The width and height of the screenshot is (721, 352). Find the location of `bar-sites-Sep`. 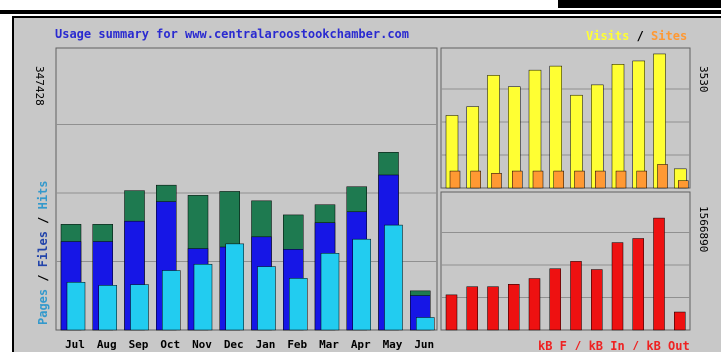

bar-sites-Sep is located at coordinates (496, 181).